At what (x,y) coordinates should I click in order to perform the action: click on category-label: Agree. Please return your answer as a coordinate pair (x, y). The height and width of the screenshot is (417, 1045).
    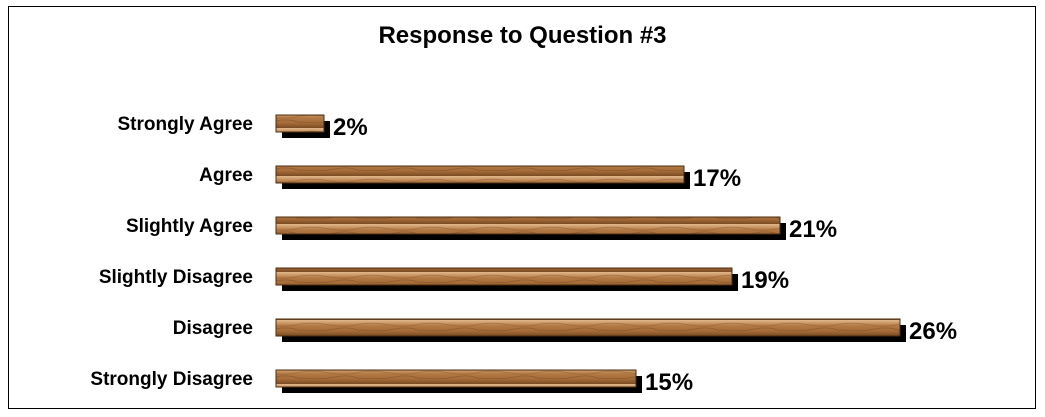
    Looking at the image, I should click on (226, 175).